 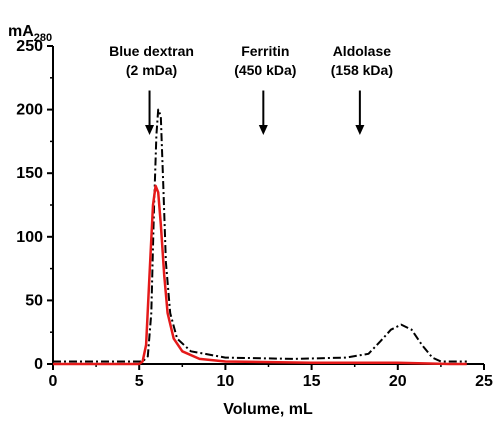 What do you see at coordinates (268, 409) in the screenshot?
I see `x-axis-label: Volume, mL` at bounding box center [268, 409].